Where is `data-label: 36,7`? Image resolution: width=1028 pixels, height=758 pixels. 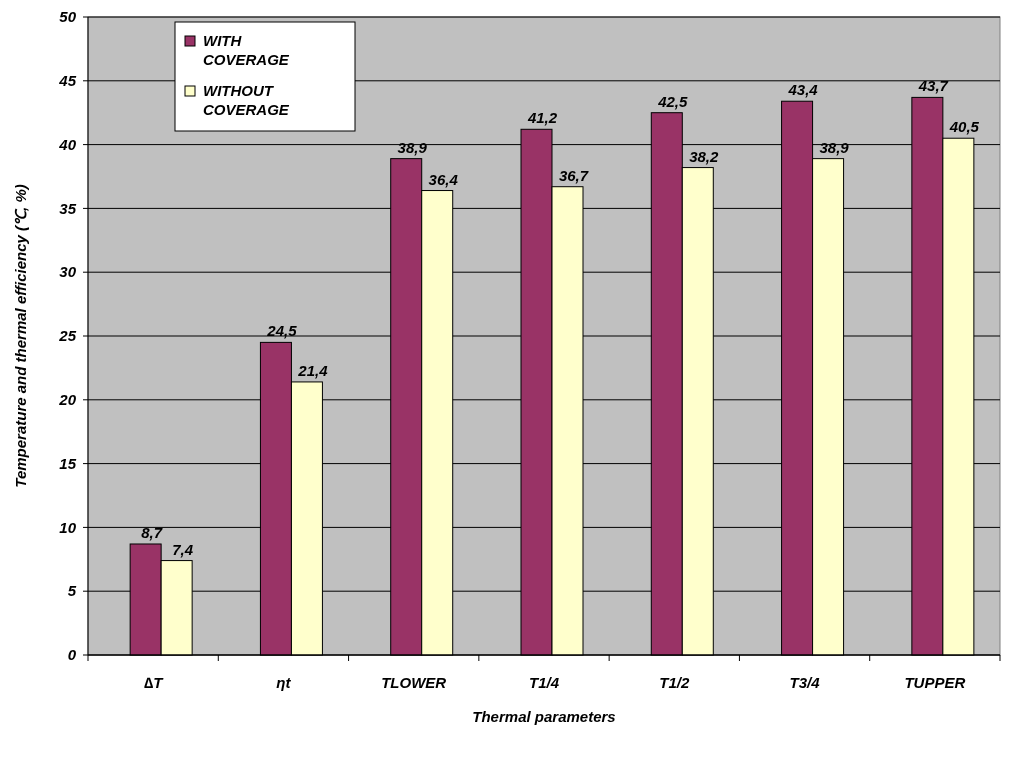 data-label: 36,7 is located at coordinates (573, 175).